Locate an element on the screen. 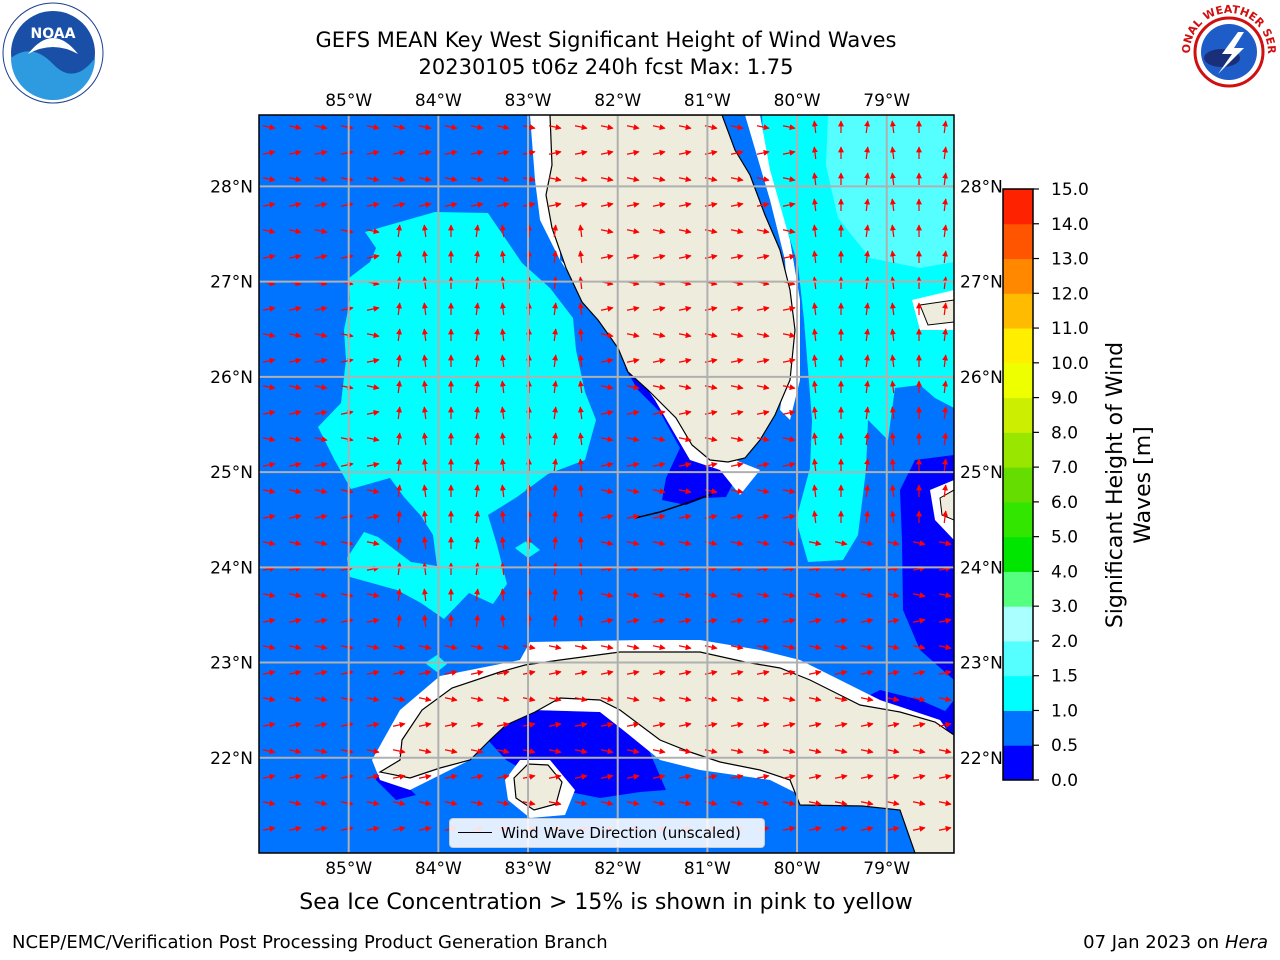 The height and width of the screenshot is (960, 1280). colorbar-tick-label: 3.0 is located at coordinates (1064, 607).